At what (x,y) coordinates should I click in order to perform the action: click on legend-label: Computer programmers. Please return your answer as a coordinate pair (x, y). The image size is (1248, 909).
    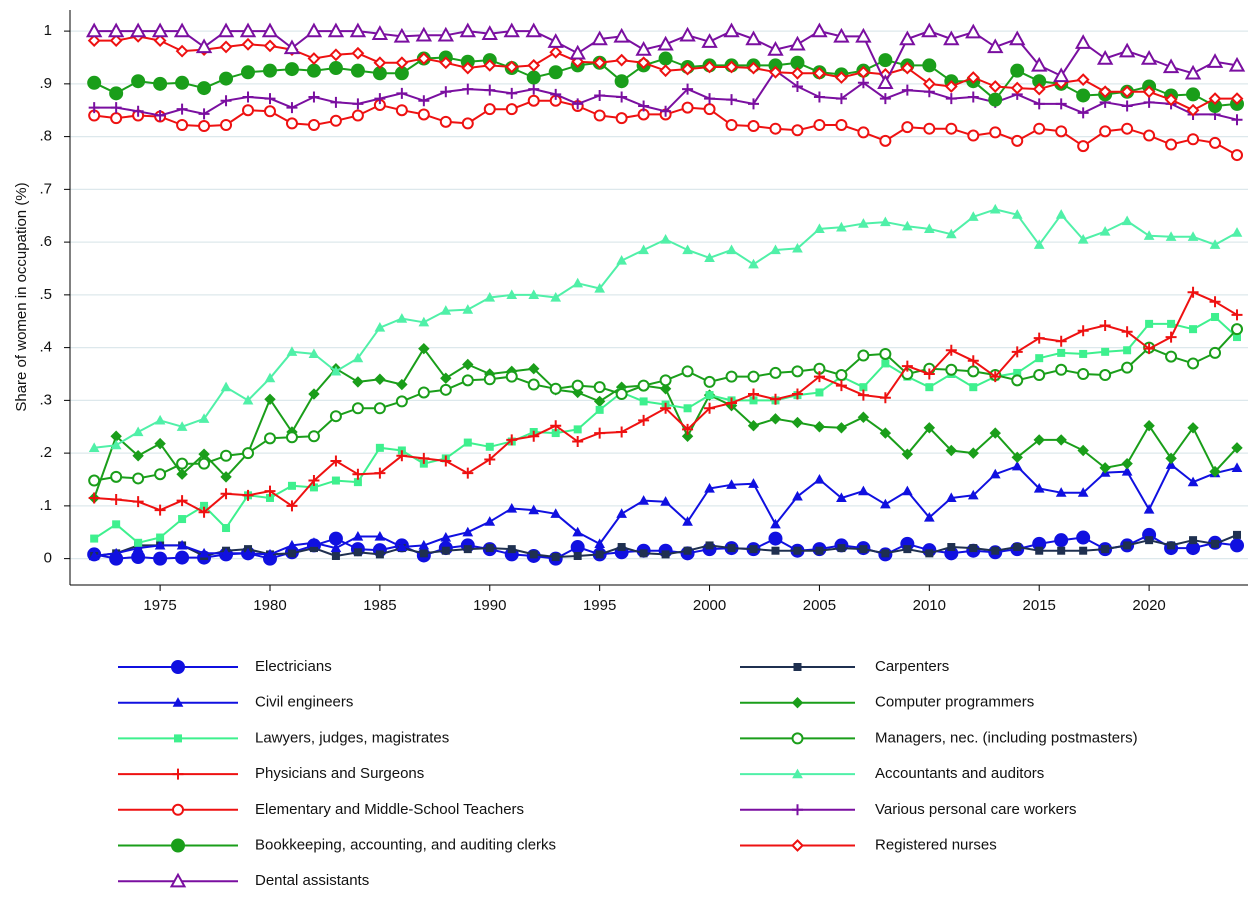
    Looking at the image, I should click on (954, 702).